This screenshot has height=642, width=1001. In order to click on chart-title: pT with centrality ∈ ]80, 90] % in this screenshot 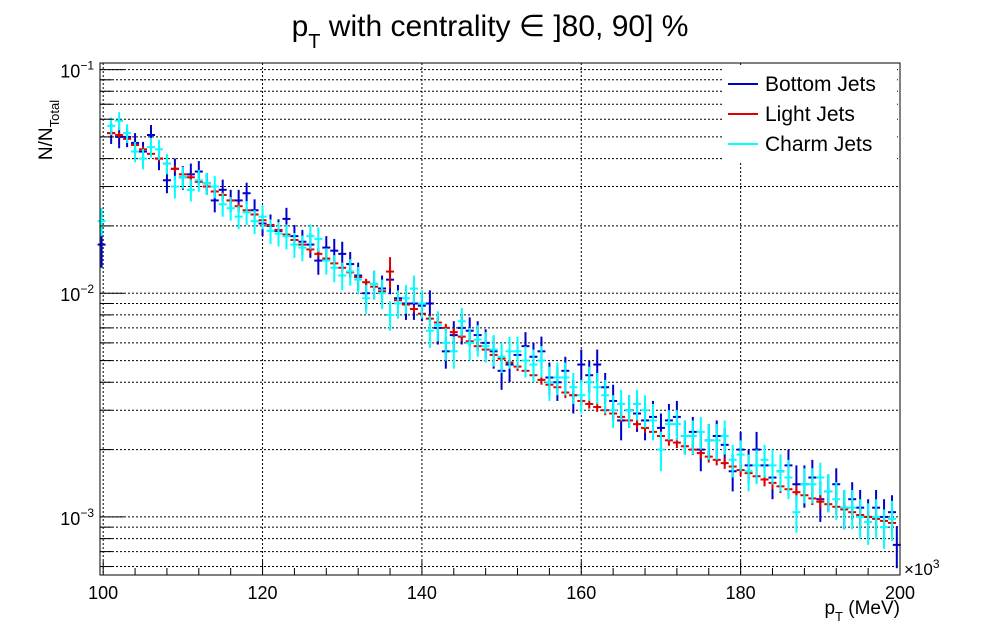, I will do `click(490, 31)`.